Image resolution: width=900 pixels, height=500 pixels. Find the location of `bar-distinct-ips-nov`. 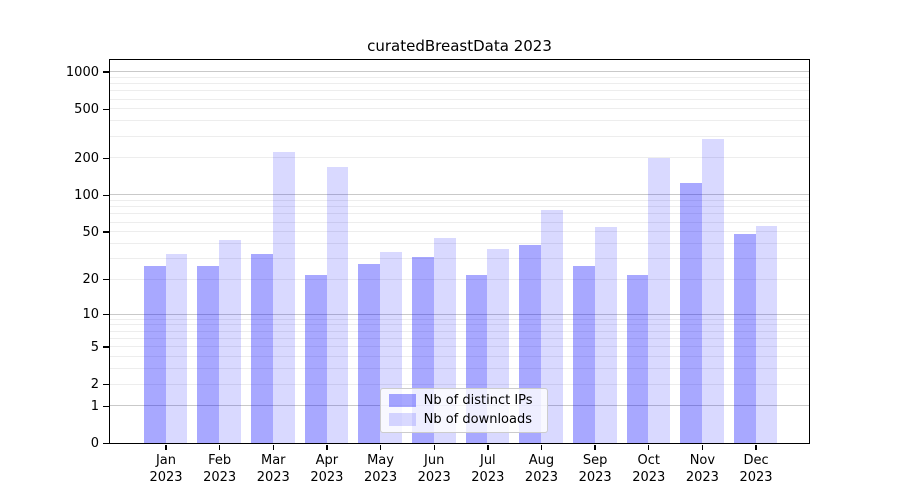

bar-distinct-ips-nov is located at coordinates (691, 313).